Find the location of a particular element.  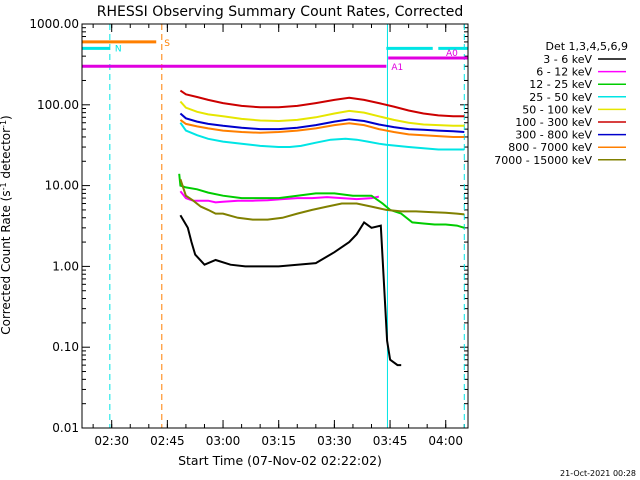

legend-entry-label: 6 - 12 keV is located at coordinates (564, 72).